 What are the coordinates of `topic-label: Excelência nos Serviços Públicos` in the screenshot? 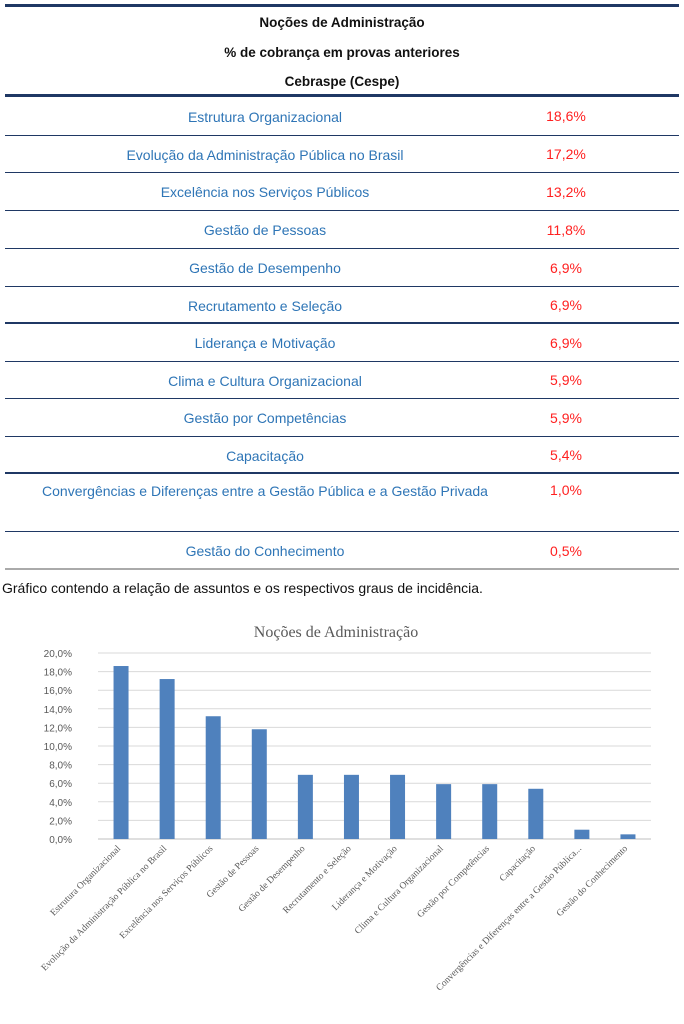 It's located at (265, 192).